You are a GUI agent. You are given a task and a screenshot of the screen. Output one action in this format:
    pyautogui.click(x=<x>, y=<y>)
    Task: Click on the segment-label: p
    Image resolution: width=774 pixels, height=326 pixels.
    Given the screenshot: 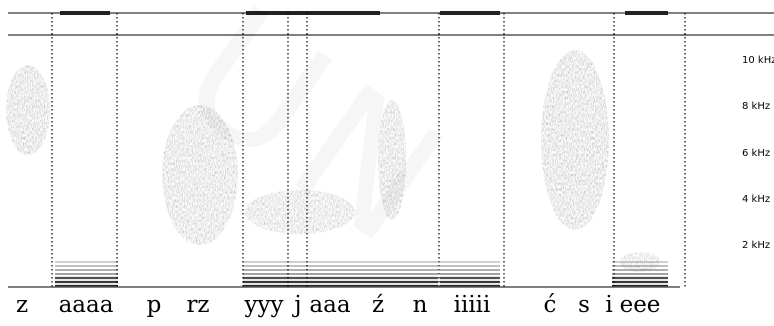 What is the action you would take?
    pyautogui.click(x=154, y=305)
    